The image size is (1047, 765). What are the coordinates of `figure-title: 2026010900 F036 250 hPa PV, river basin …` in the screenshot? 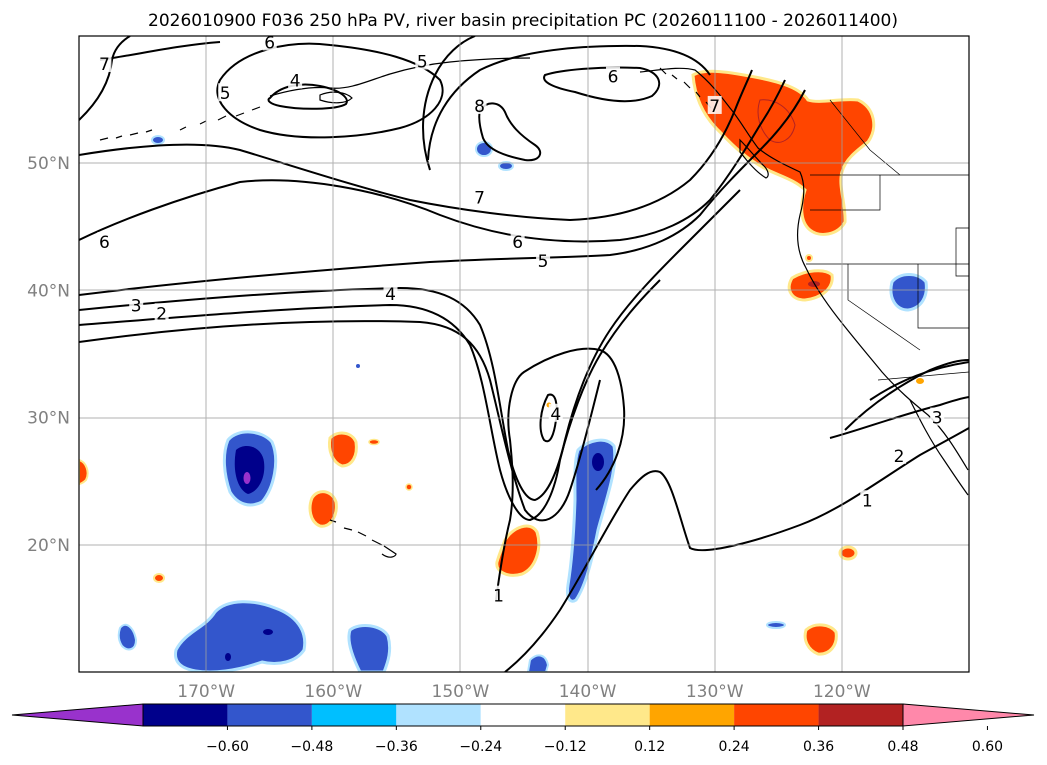 It's located at (523, 21).